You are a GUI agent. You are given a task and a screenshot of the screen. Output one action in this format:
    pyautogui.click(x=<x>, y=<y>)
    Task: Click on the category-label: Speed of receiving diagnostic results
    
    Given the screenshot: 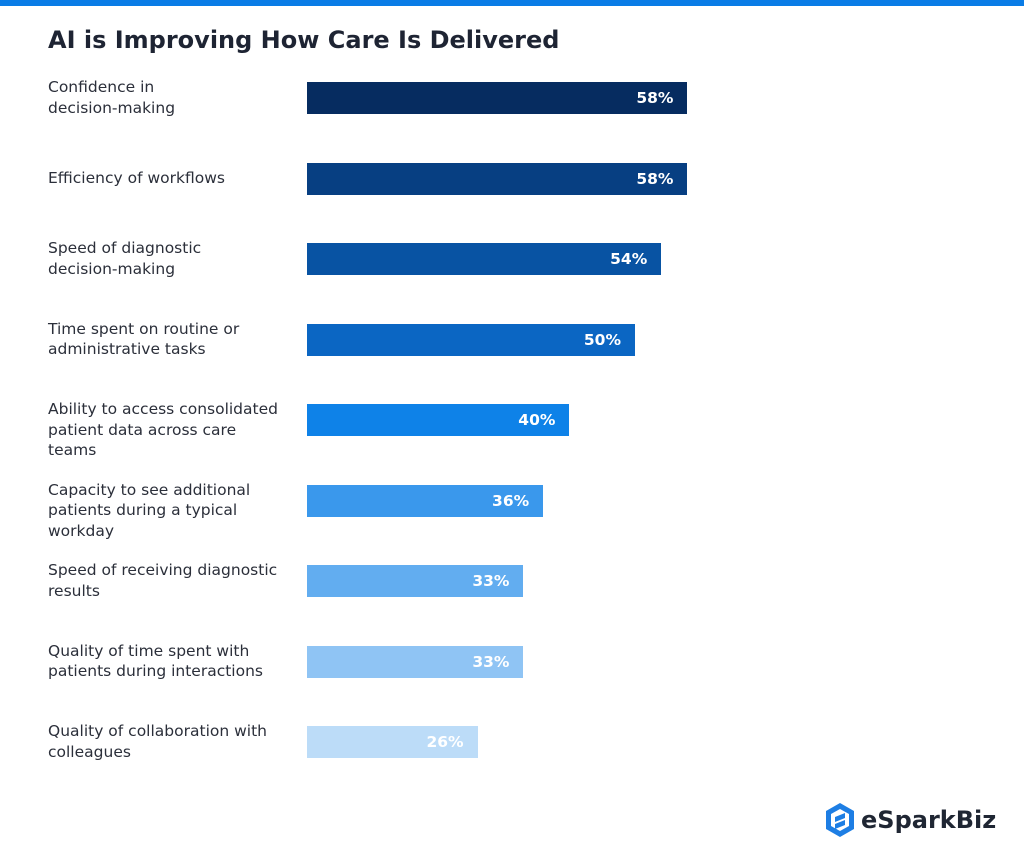 What is the action you would take?
    pyautogui.click(x=163, y=580)
    